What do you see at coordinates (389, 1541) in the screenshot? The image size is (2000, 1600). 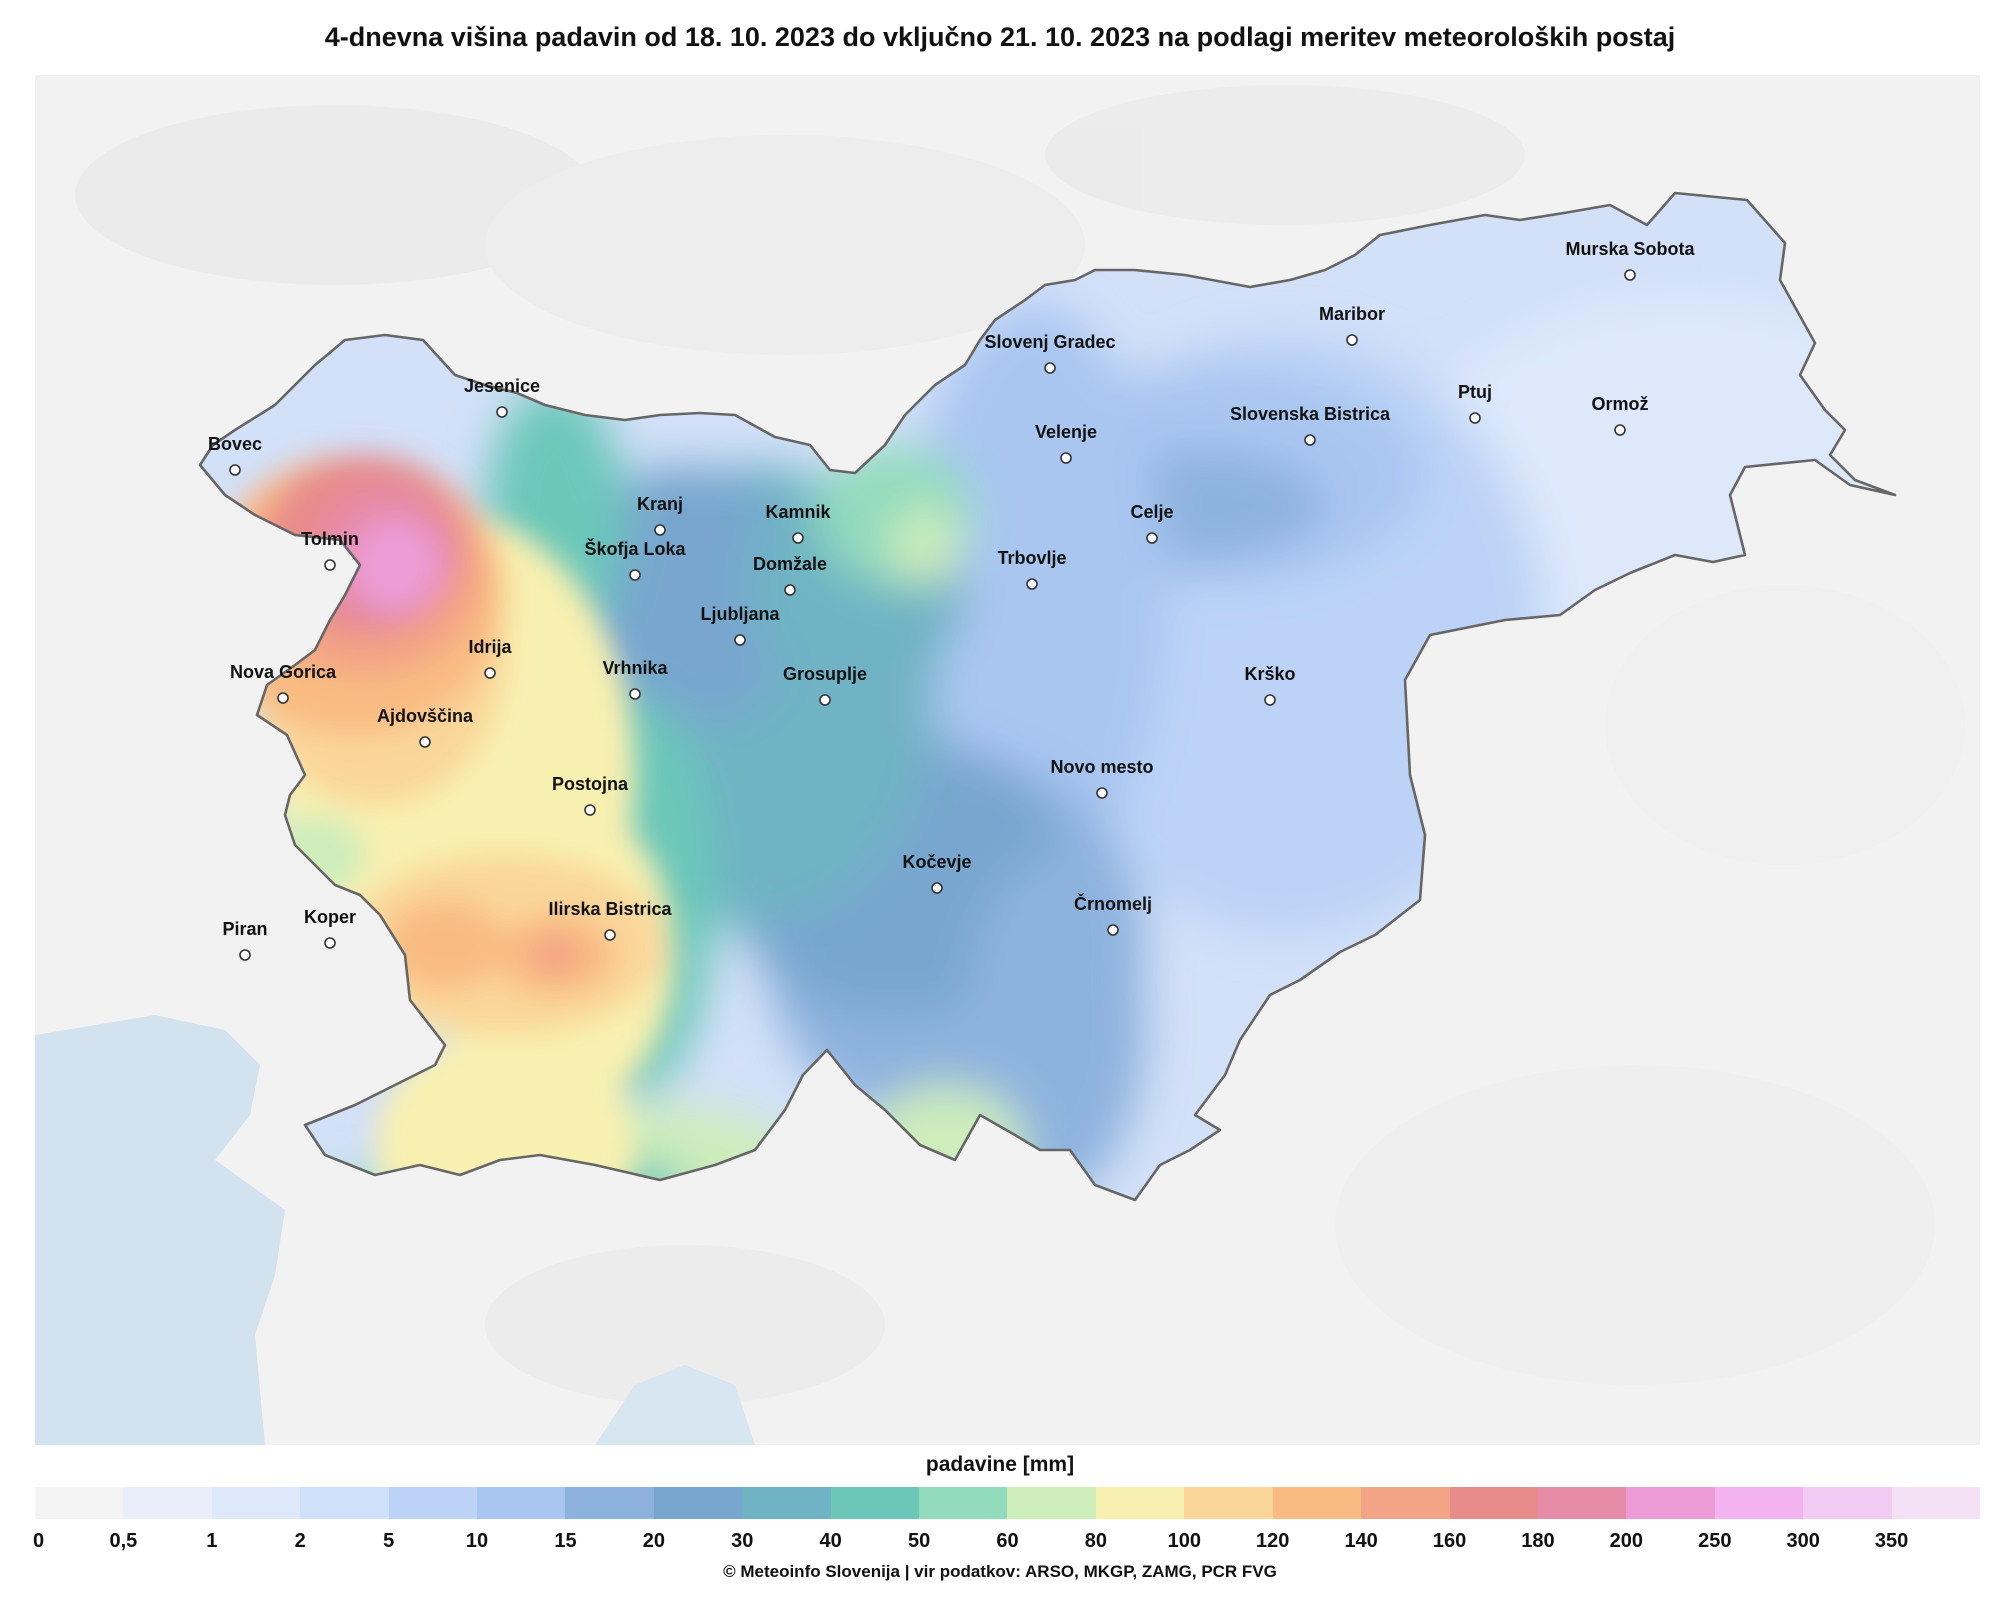 I see `legend-tick-label: 5` at bounding box center [389, 1541].